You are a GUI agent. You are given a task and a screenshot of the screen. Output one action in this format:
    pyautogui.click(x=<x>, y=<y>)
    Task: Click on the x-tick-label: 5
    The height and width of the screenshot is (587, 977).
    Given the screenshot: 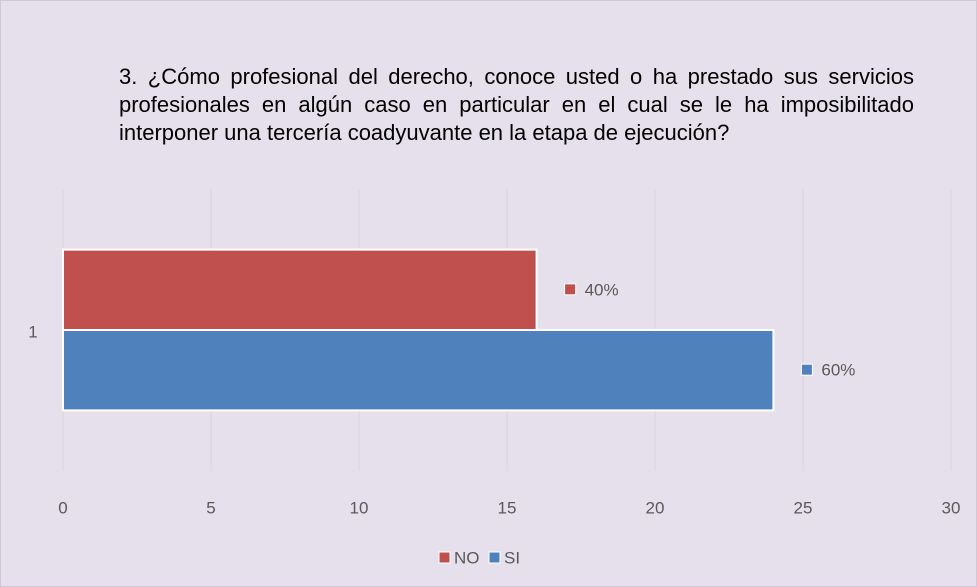 What is the action you would take?
    pyautogui.click(x=210, y=507)
    